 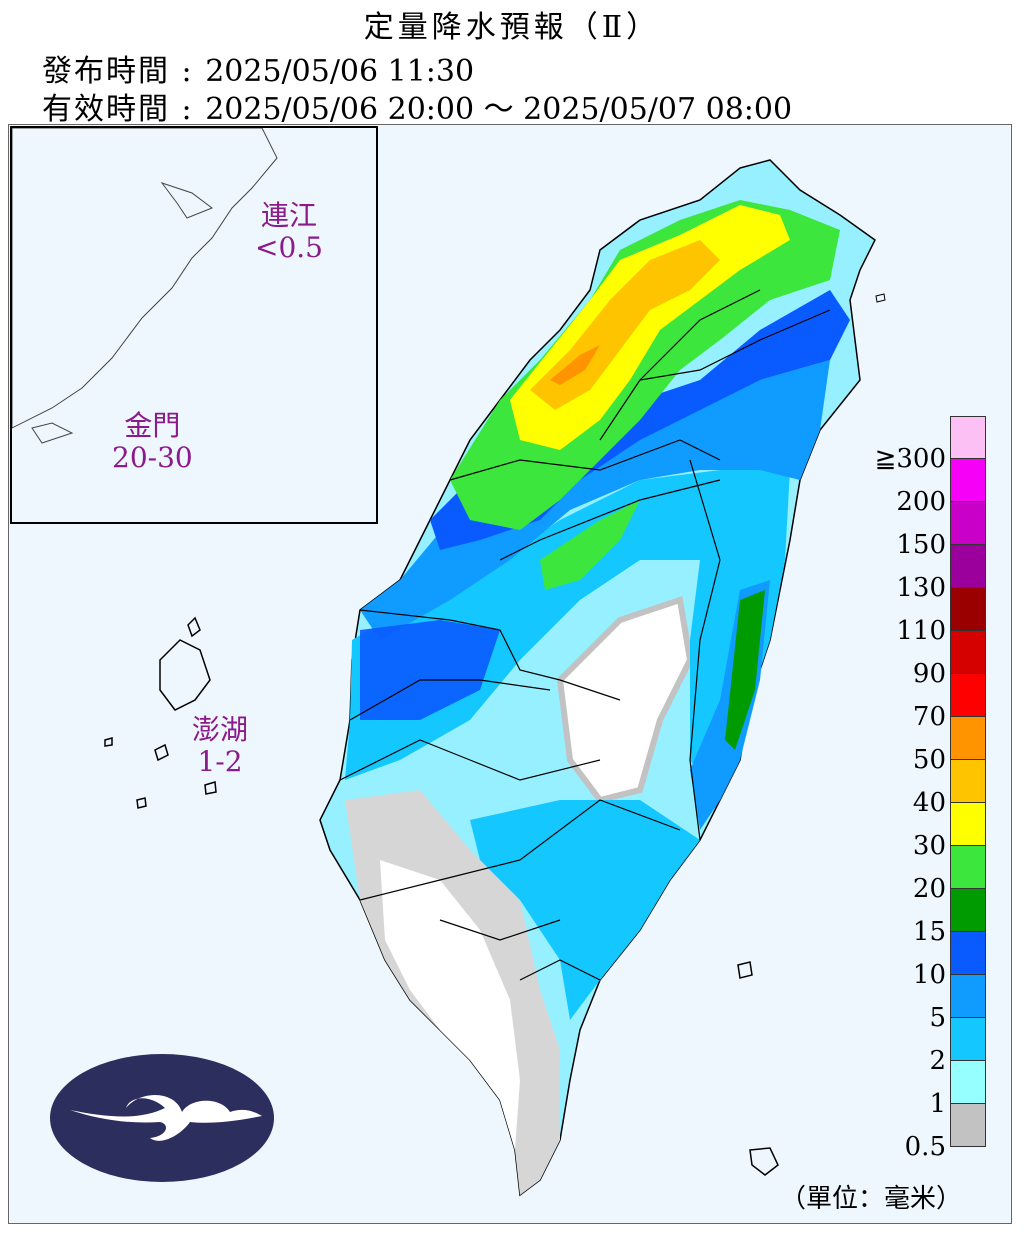 What do you see at coordinates (921, 502) in the screenshot?
I see `legend-tick-label: 200` at bounding box center [921, 502].